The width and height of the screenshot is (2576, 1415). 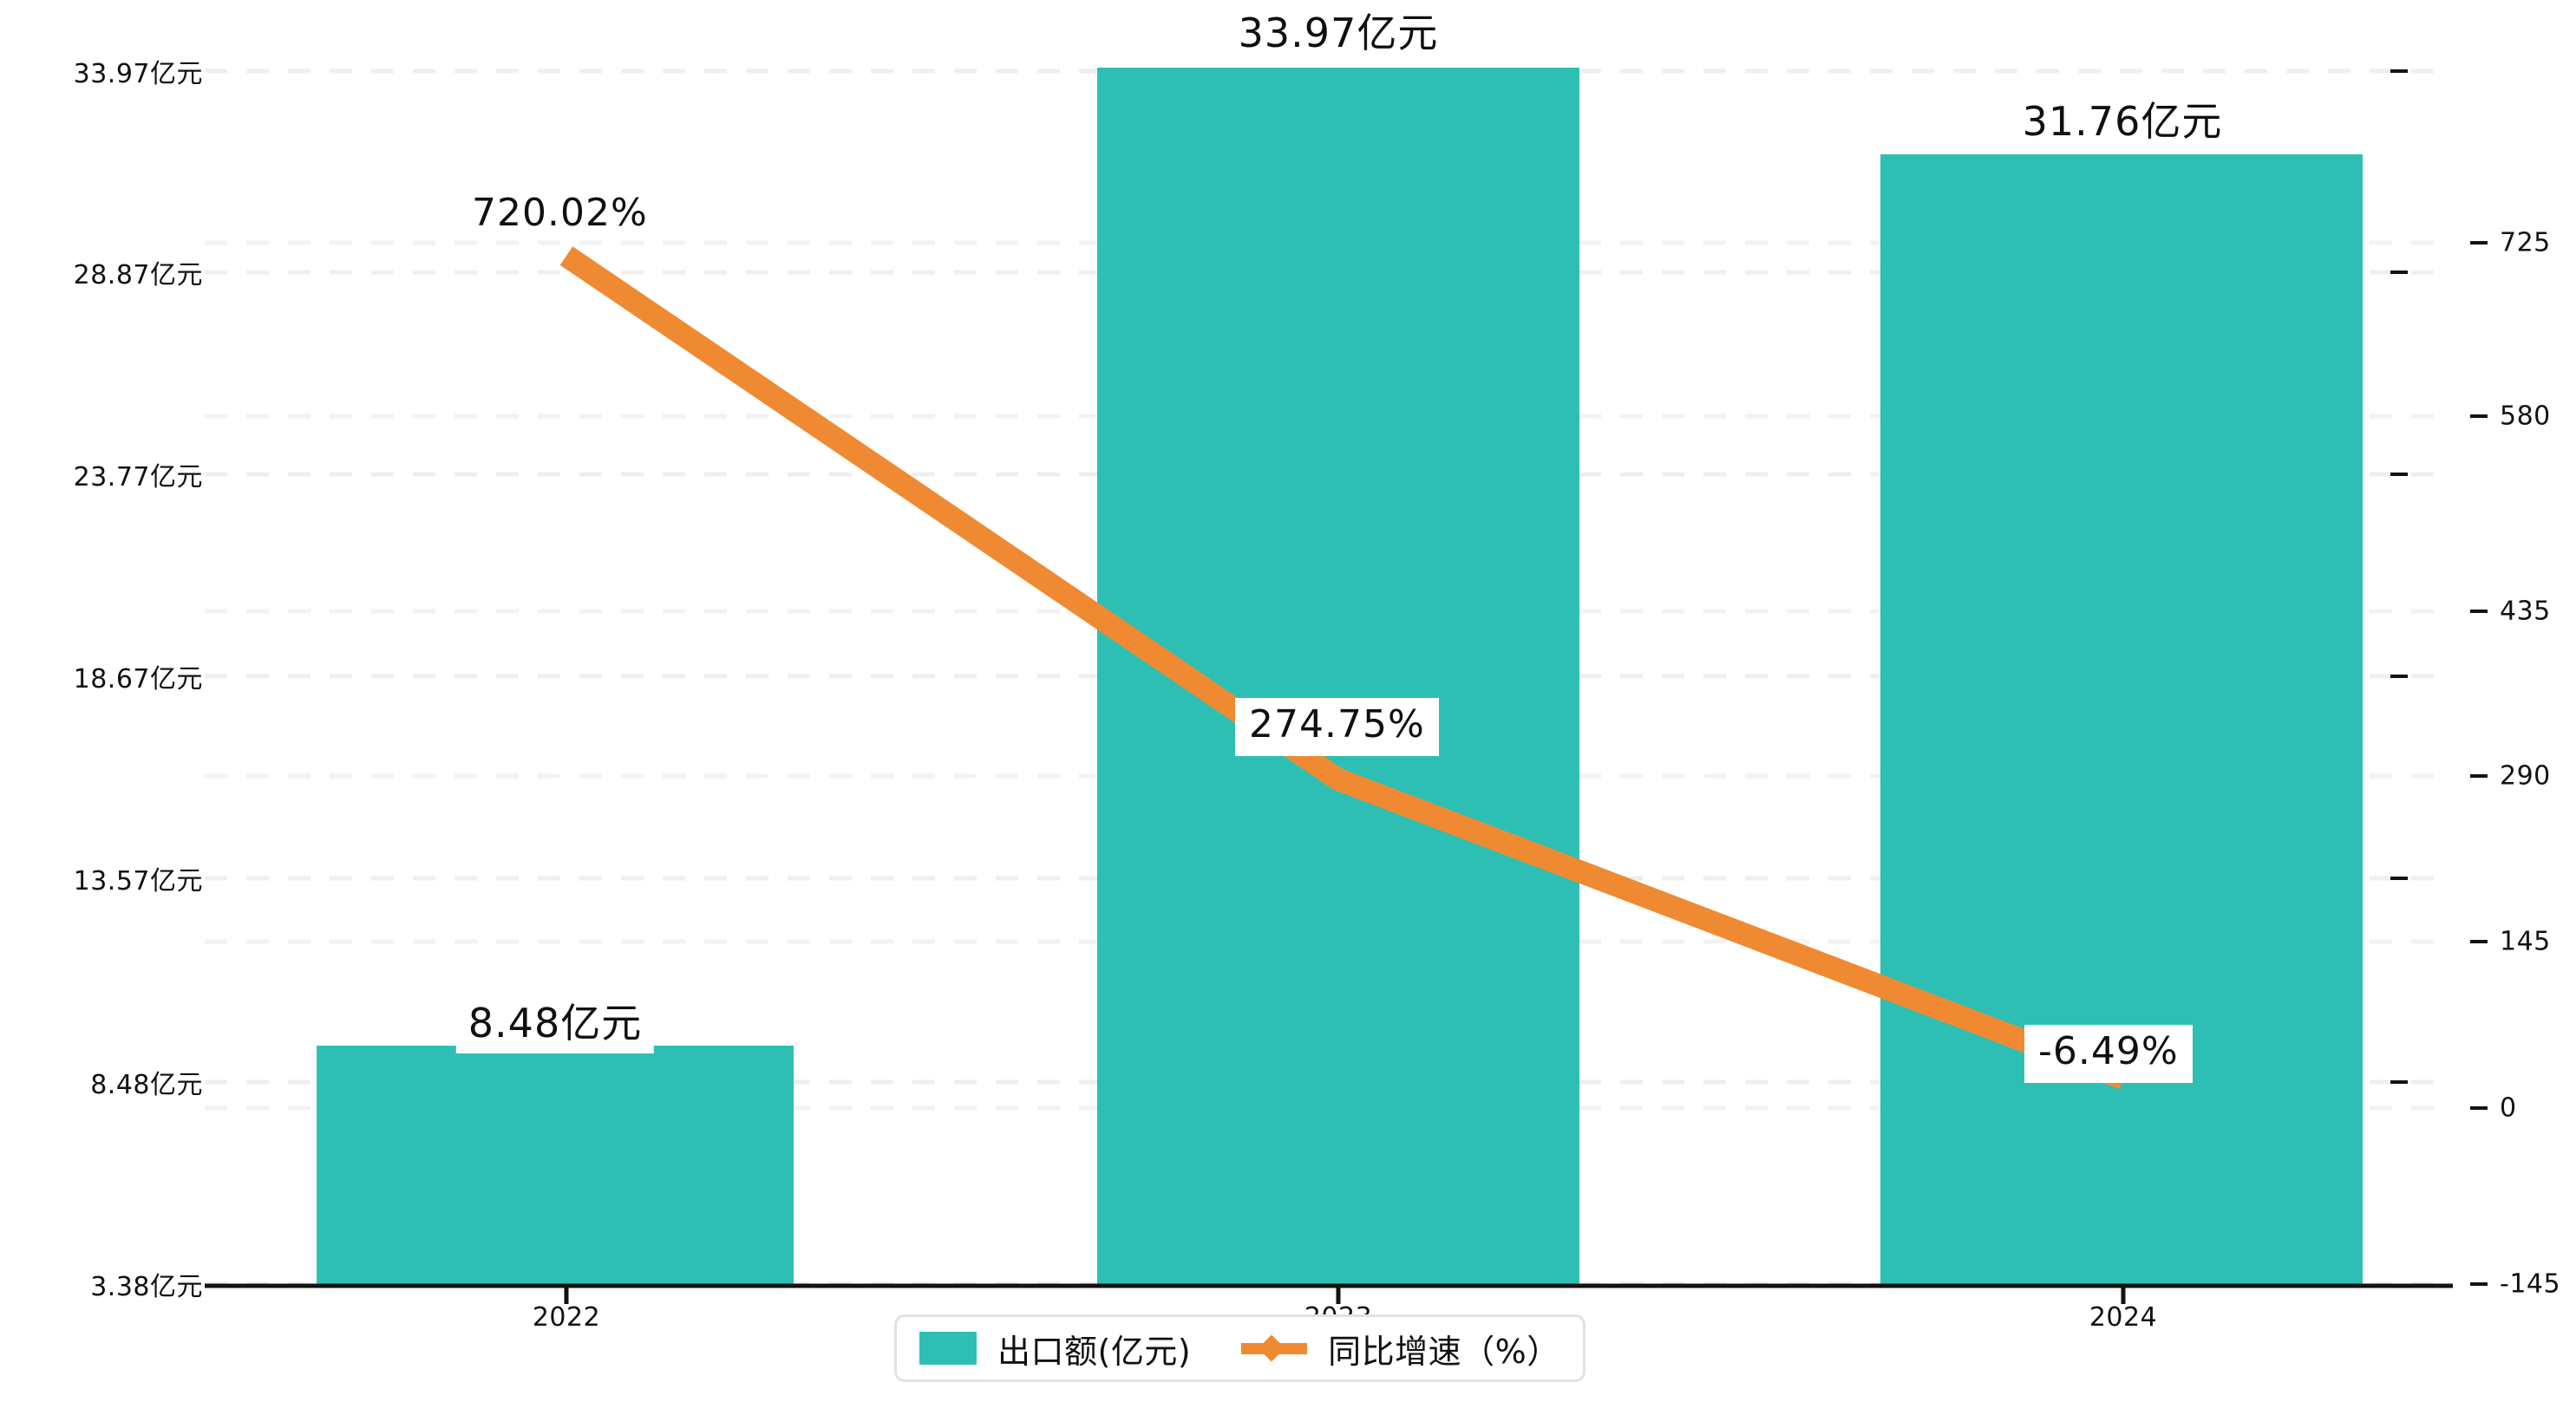 I want to click on y-axis-left-tick-label: 18.67亿元, so click(x=138, y=679).